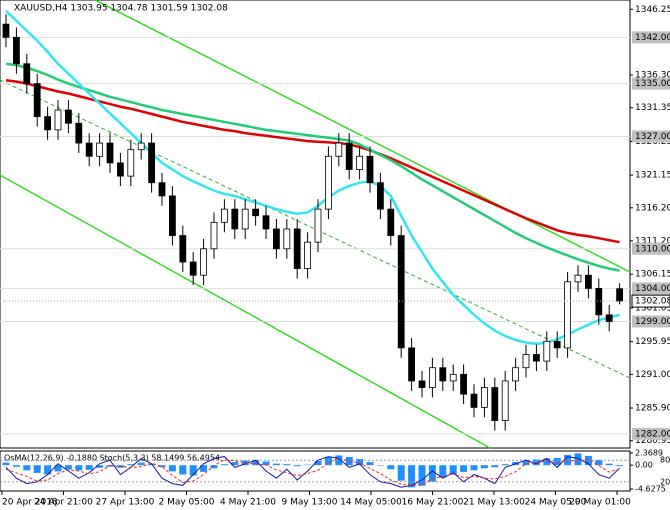 This screenshot has height=510, width=670. Describe the element at coordinates (665, 481) in the screenshot. I see `y2-tick-label: 20` at that location.